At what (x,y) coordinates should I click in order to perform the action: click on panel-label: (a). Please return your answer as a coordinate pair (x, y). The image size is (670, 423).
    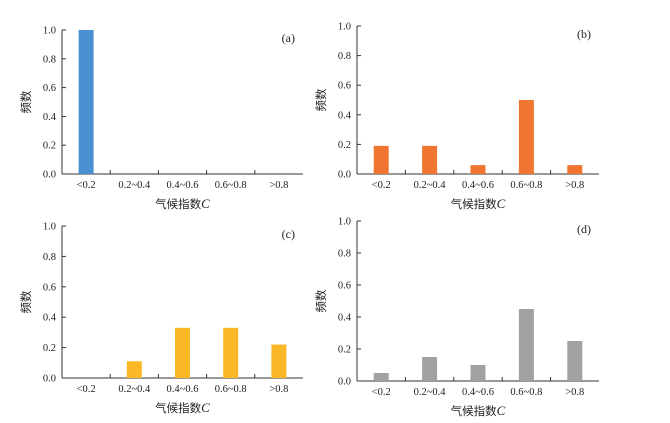
    Looking at the image, I should click on (288, 38).